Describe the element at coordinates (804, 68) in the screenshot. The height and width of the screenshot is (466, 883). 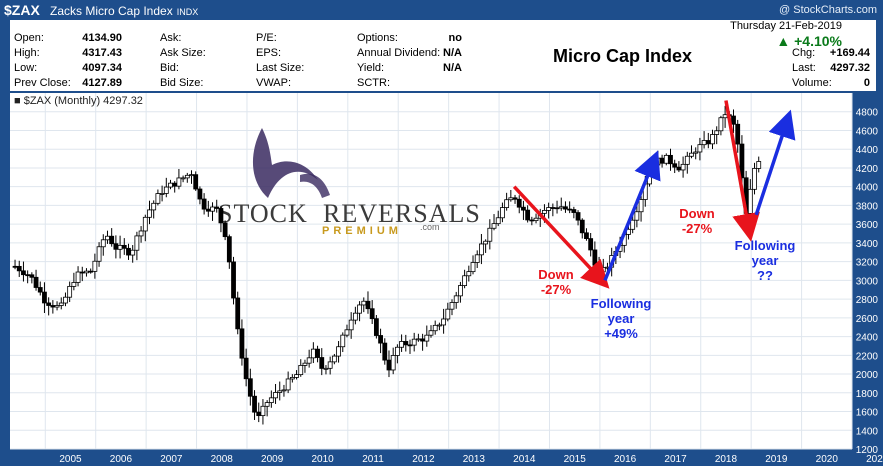
I see `last-label: Last:` at that location.